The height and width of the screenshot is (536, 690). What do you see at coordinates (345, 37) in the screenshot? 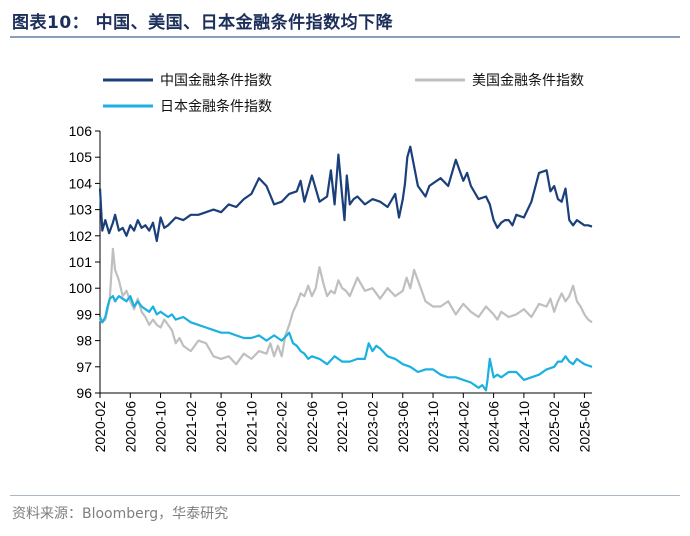
I see `title-divider` at bounding box center [345, 37].